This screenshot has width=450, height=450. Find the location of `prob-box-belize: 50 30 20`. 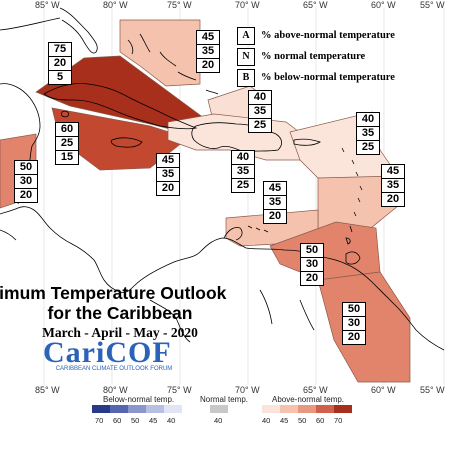

prob-box-belize: 50 30 20 is located at coordinates (26, 181).